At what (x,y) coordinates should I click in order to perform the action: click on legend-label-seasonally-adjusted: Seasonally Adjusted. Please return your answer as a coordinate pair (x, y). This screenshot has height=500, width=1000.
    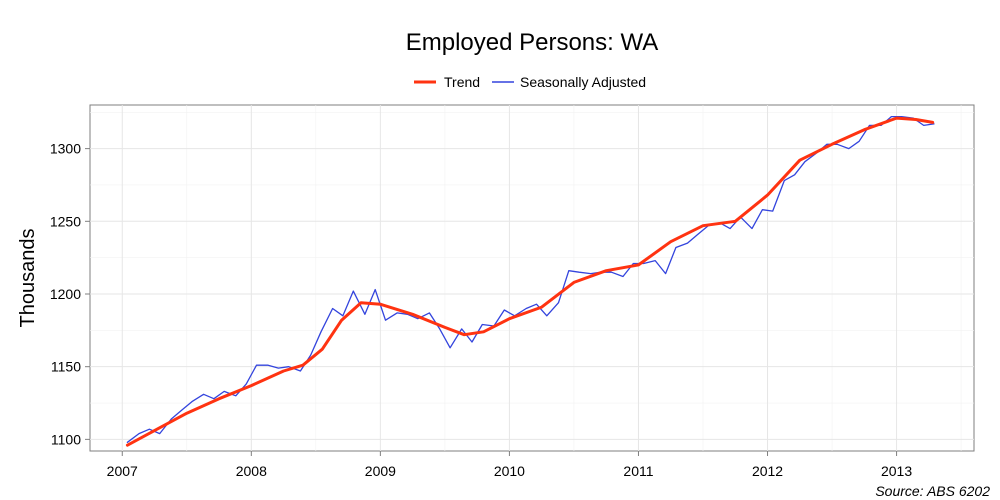
    Looking at the image, I should click on (583, 82).